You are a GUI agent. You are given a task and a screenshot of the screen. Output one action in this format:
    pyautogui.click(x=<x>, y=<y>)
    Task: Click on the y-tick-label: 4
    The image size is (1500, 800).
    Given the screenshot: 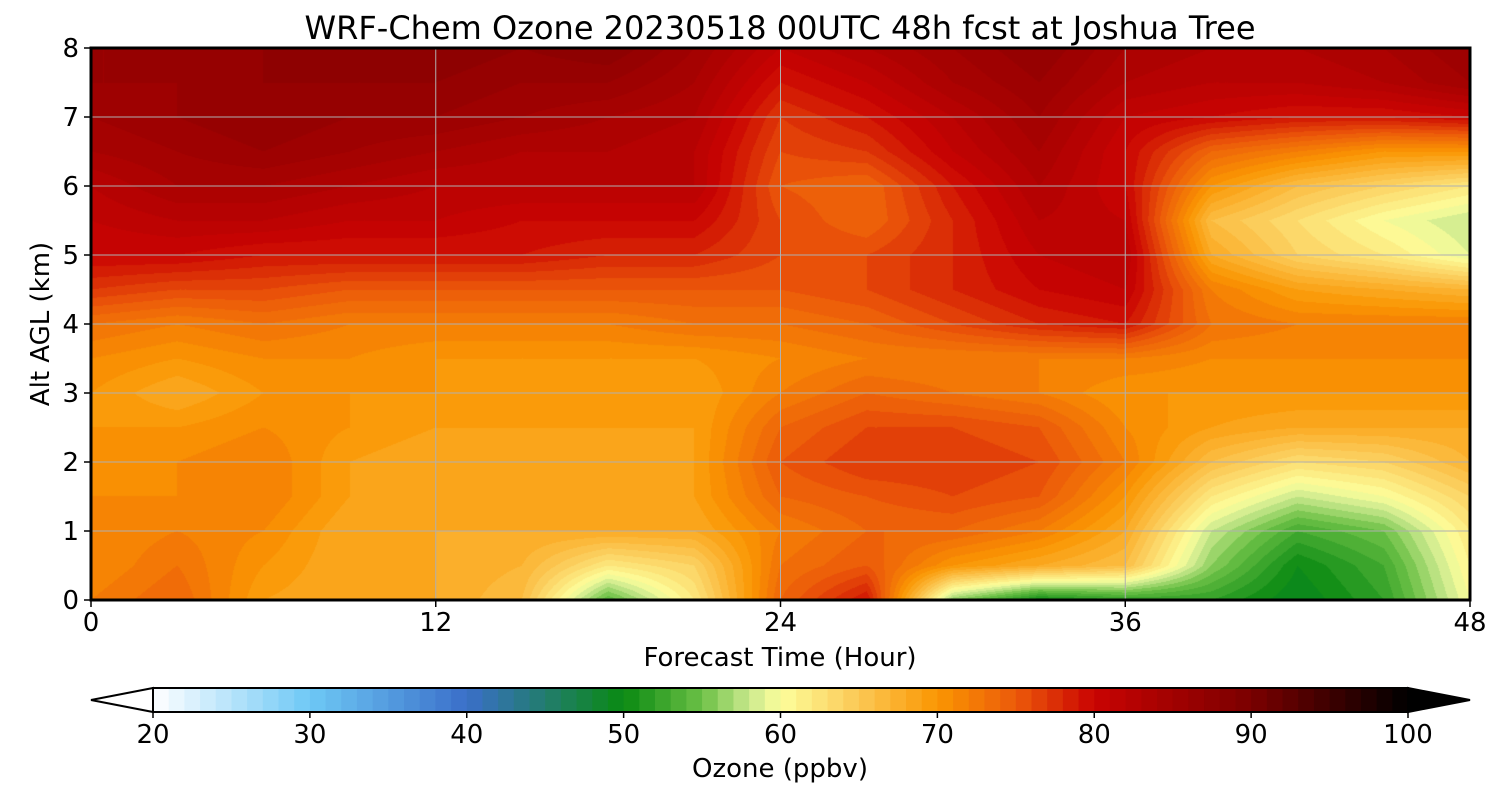 What is the action you would take?
    pyautogui.click(x=70, y=325)
    